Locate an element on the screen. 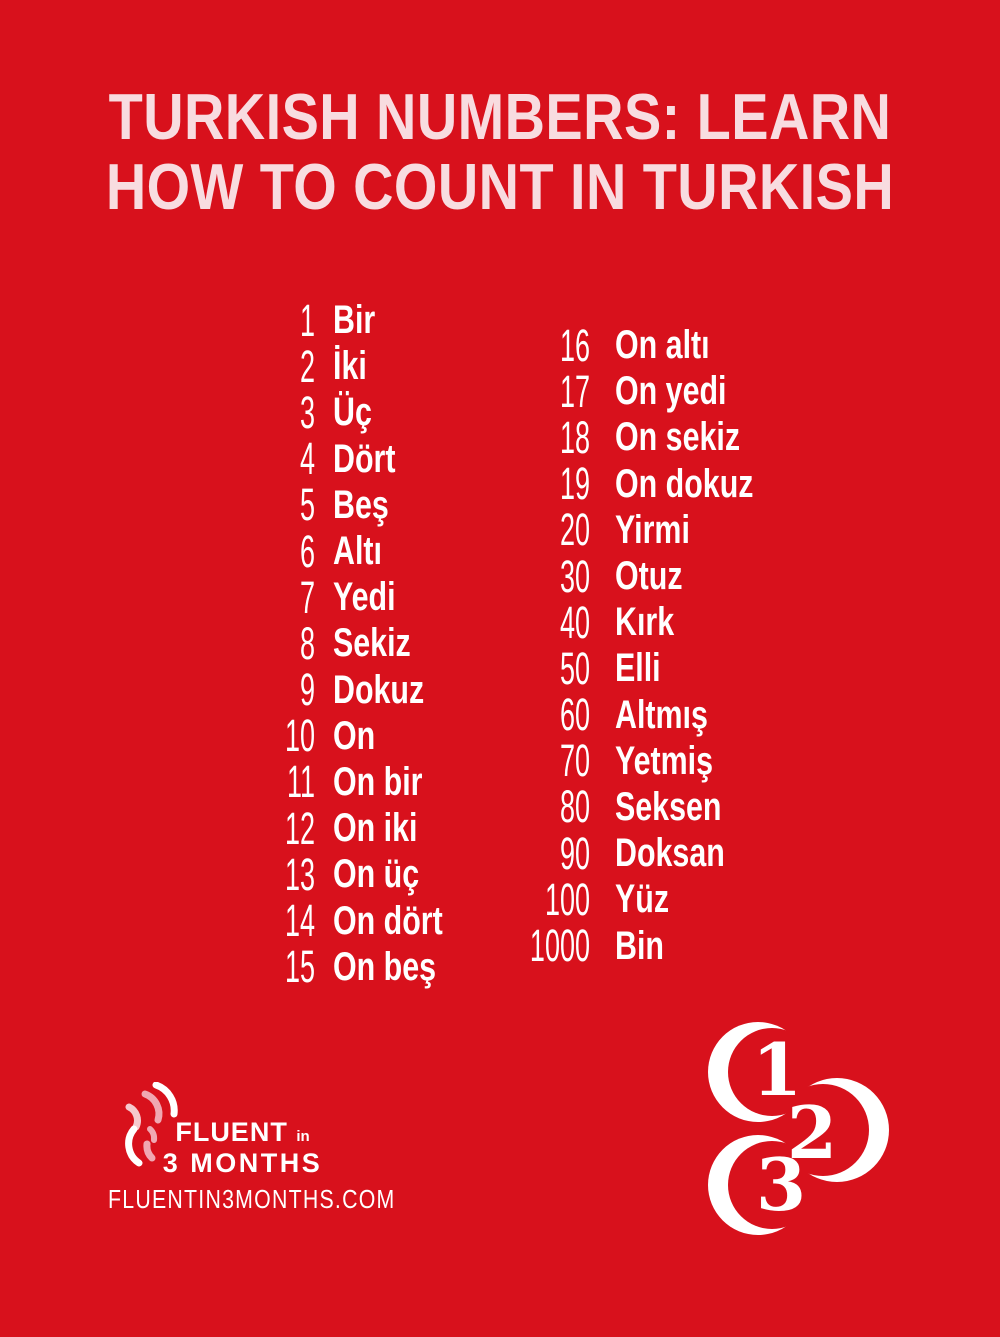 The width and height of the screenshot is (1000, 1337). website-url: FLUENTIN3MONTHS.COM is located at coordinates (252, 1199).